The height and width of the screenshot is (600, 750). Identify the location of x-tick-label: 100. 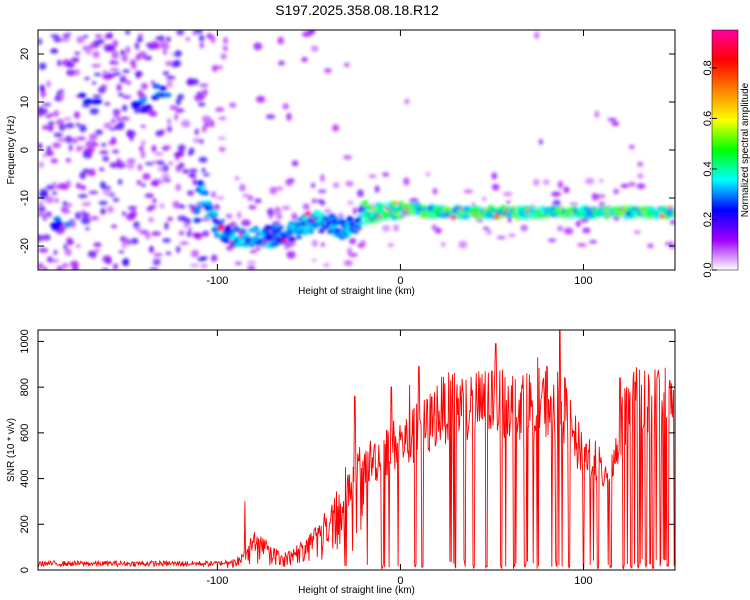
(583, 581).